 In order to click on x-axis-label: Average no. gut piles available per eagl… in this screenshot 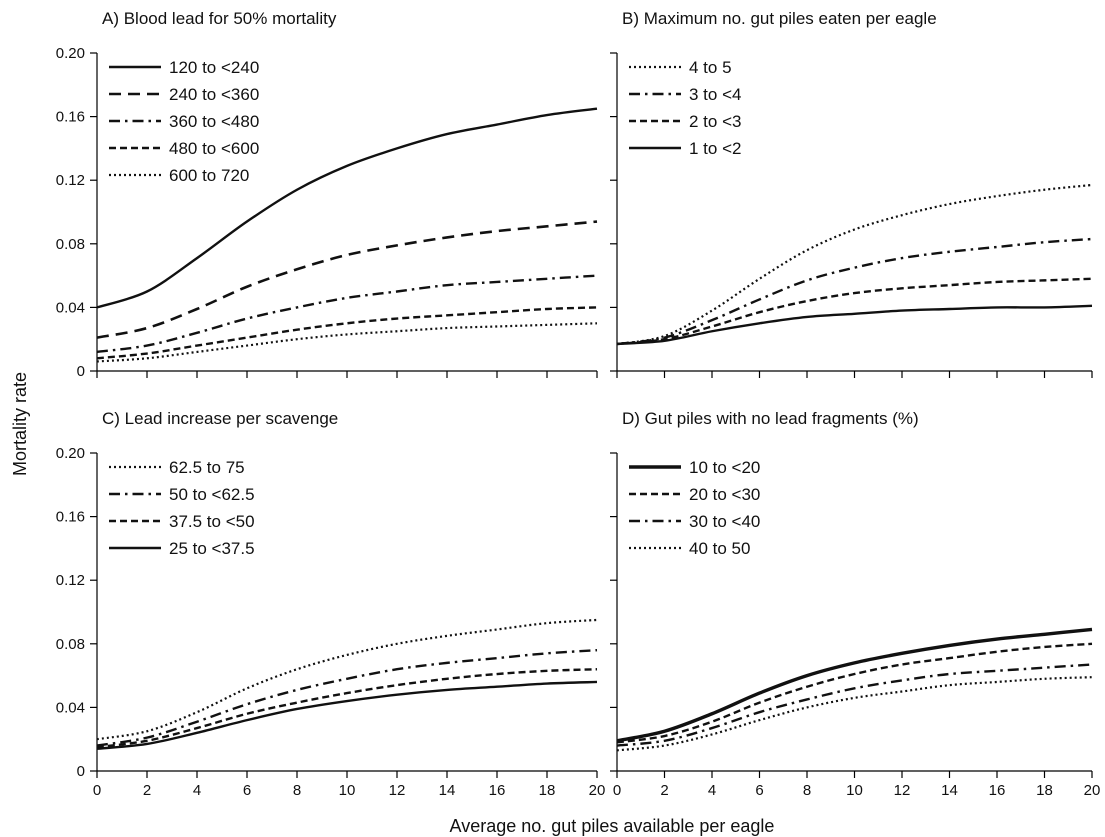, I will do `click(612, 826)`.